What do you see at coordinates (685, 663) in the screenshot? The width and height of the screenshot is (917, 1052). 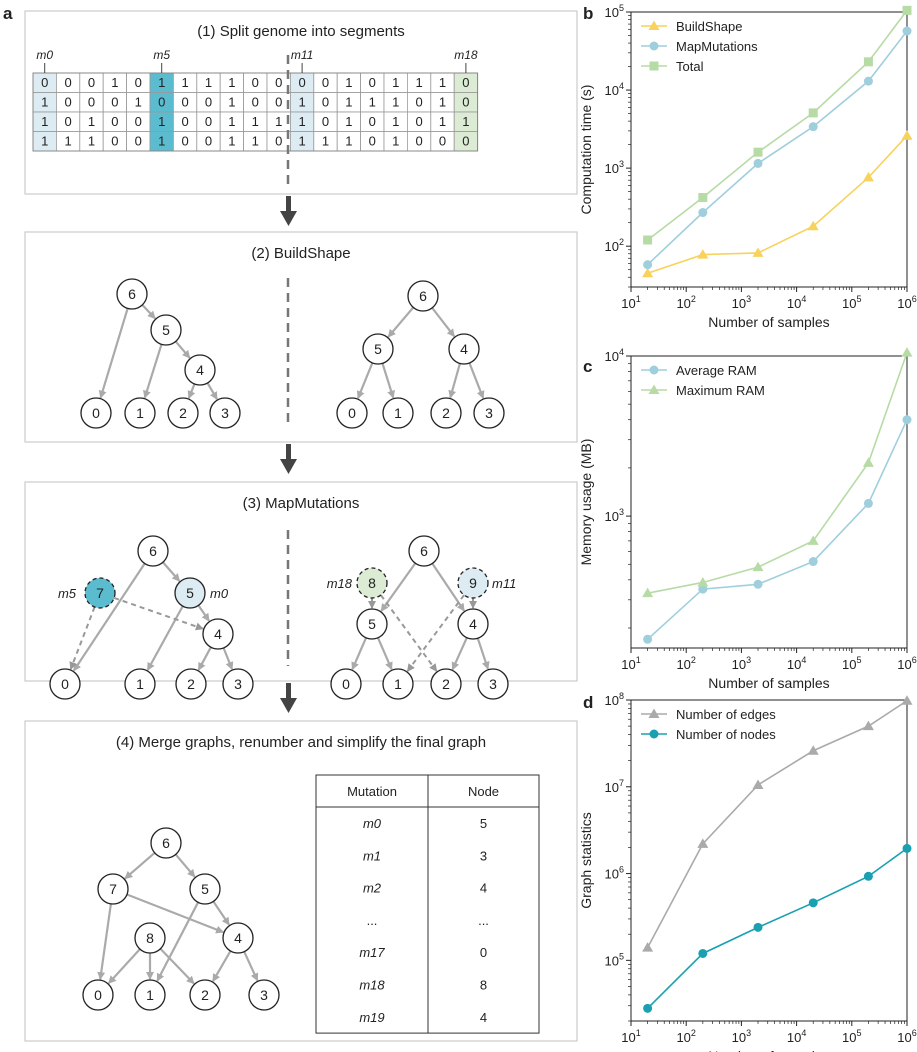 I see `x-tick-label: 10²` at bounding box center [685, 663].